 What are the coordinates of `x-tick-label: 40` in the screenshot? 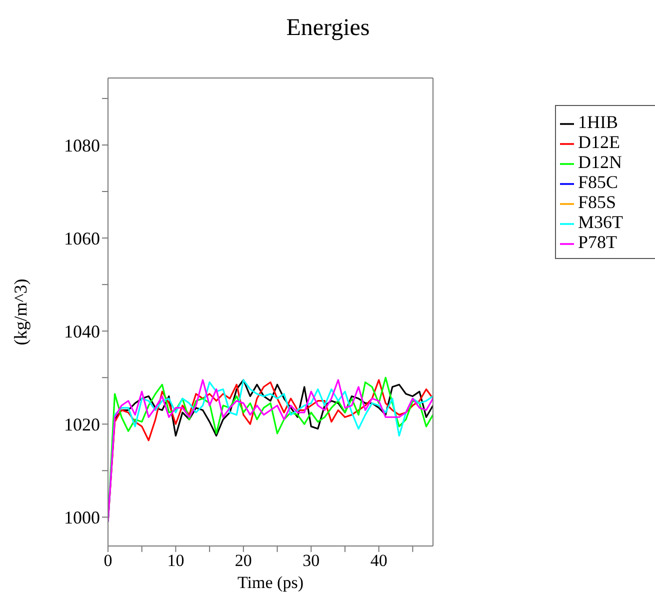 It's located at (379, 560).